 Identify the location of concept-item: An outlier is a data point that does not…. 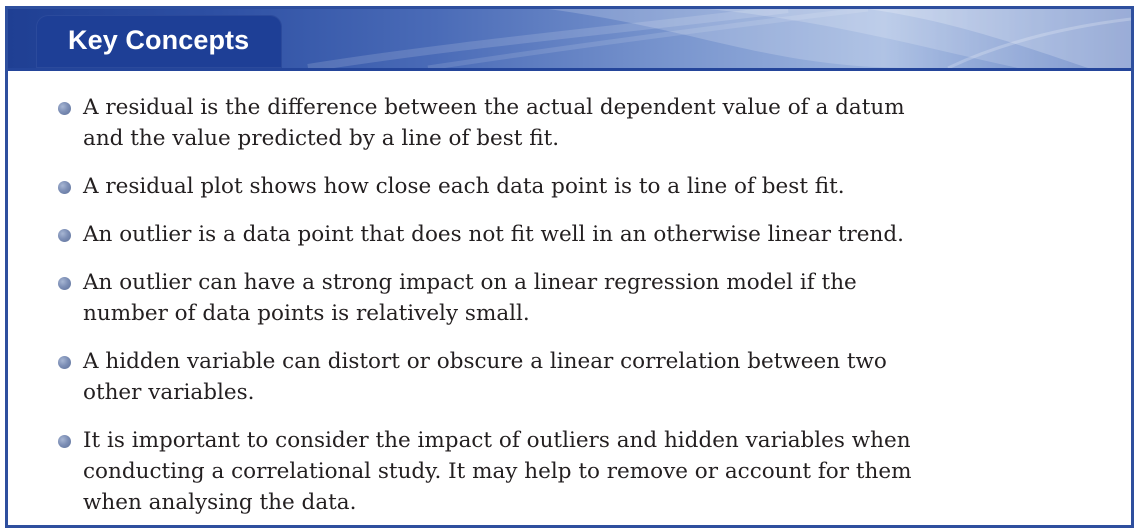
(470, 234).